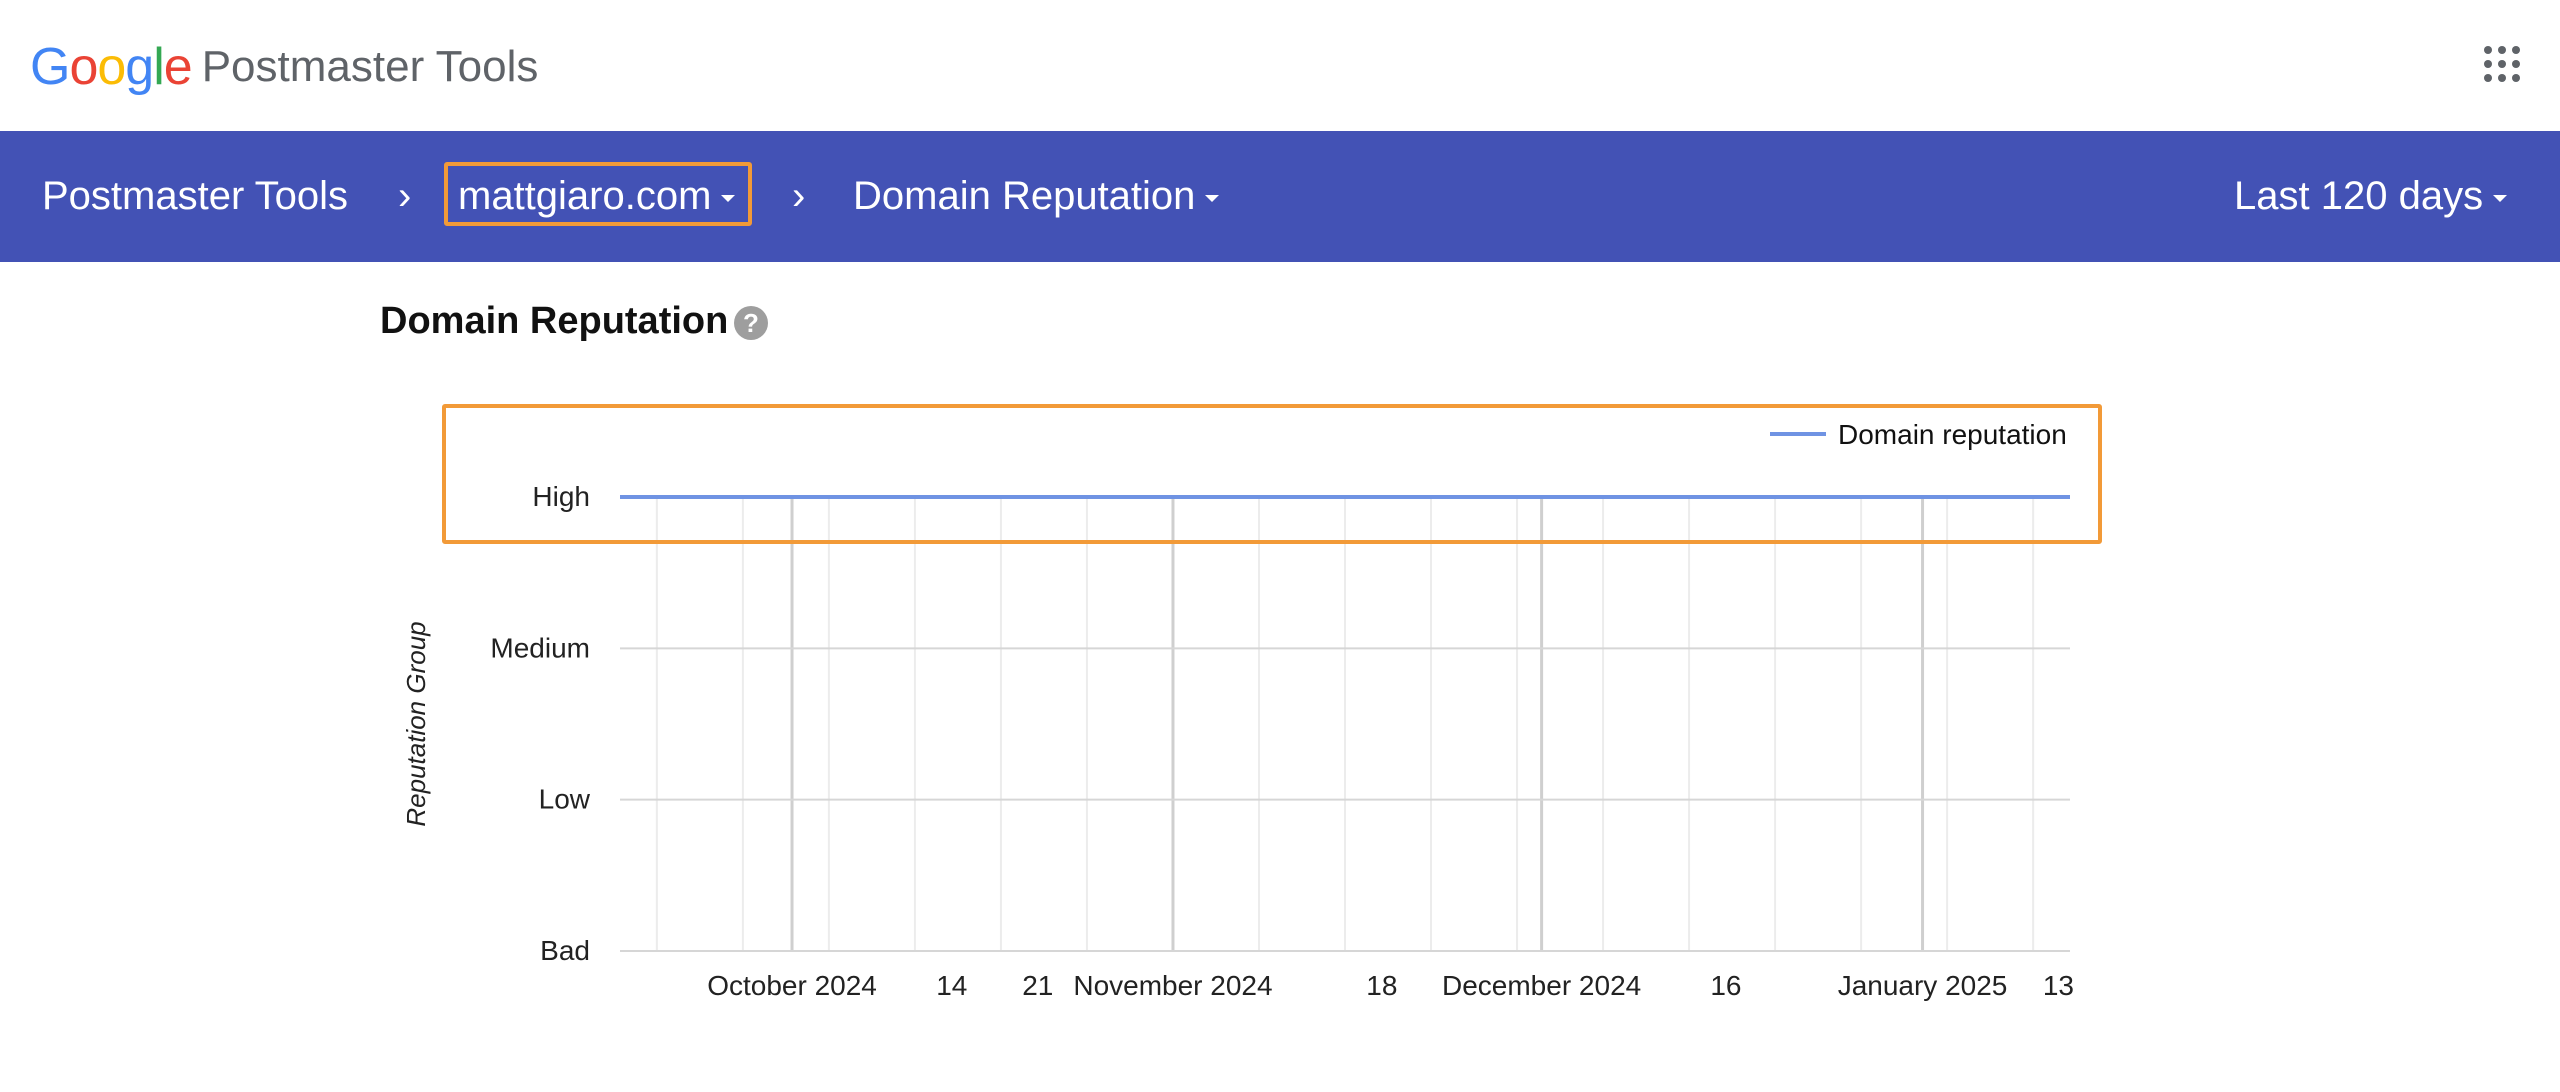 The width and height of the screenshot is (2560, 1092). Describe the element at coordinates (1952, 434) in the screenshot. I see `legend-entry: Domain reputation` at that location.